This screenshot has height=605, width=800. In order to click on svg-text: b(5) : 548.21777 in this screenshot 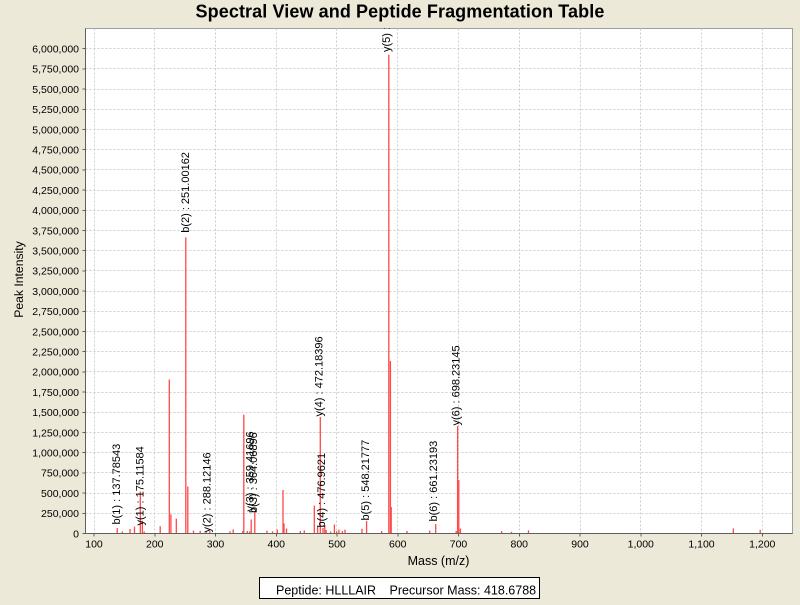, I will do `click(366, 480)`.